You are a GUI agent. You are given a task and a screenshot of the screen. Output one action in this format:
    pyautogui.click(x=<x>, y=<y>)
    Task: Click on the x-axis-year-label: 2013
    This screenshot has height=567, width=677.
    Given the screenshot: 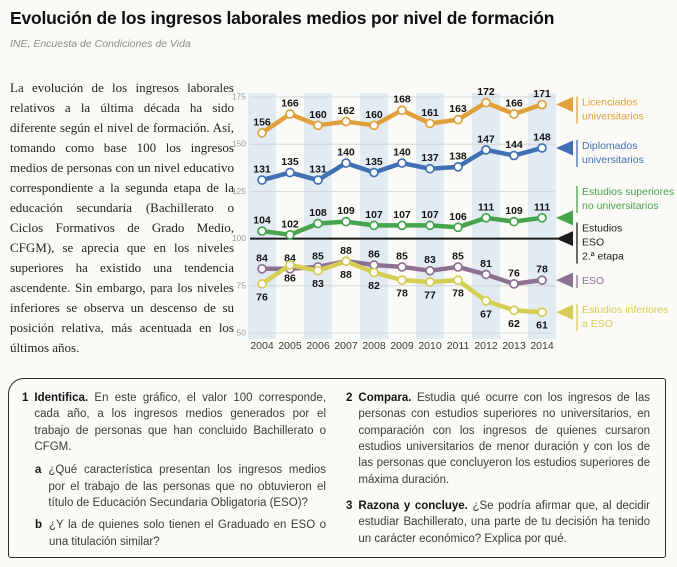 What is the action you would take?
    pyautogui.click(x=514, y=346)
    